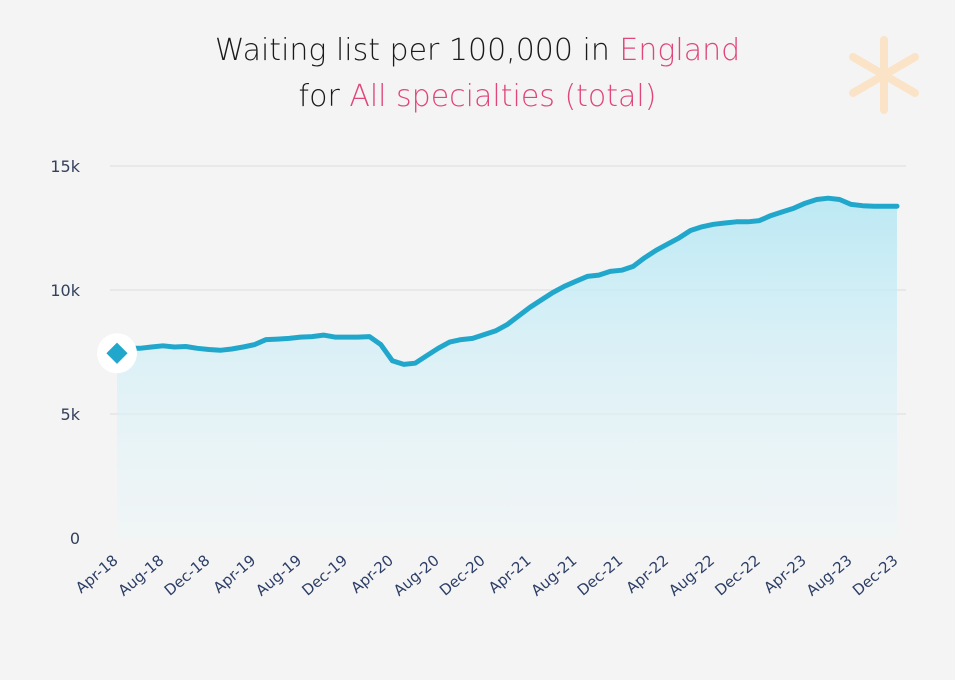 Image resolution: width=955 pixels, height=680 pixels. I want to click on x-tick-label: Aug-21, so click(554, 575).